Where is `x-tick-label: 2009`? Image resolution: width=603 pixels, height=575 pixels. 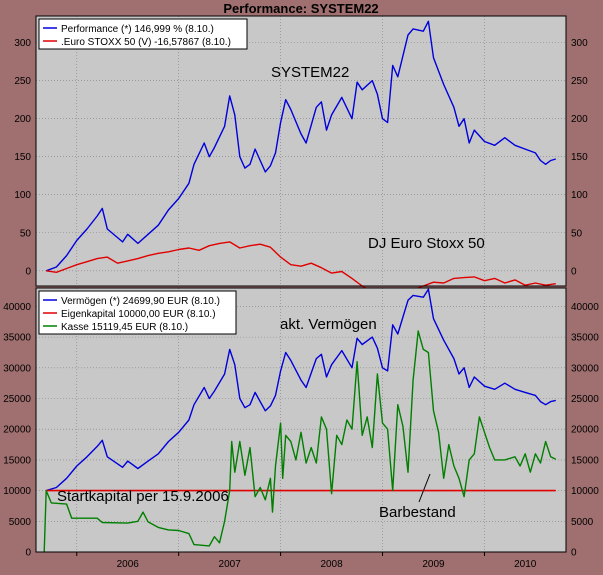
x-tick-label: 2009 is located at coordinates (433, 564).